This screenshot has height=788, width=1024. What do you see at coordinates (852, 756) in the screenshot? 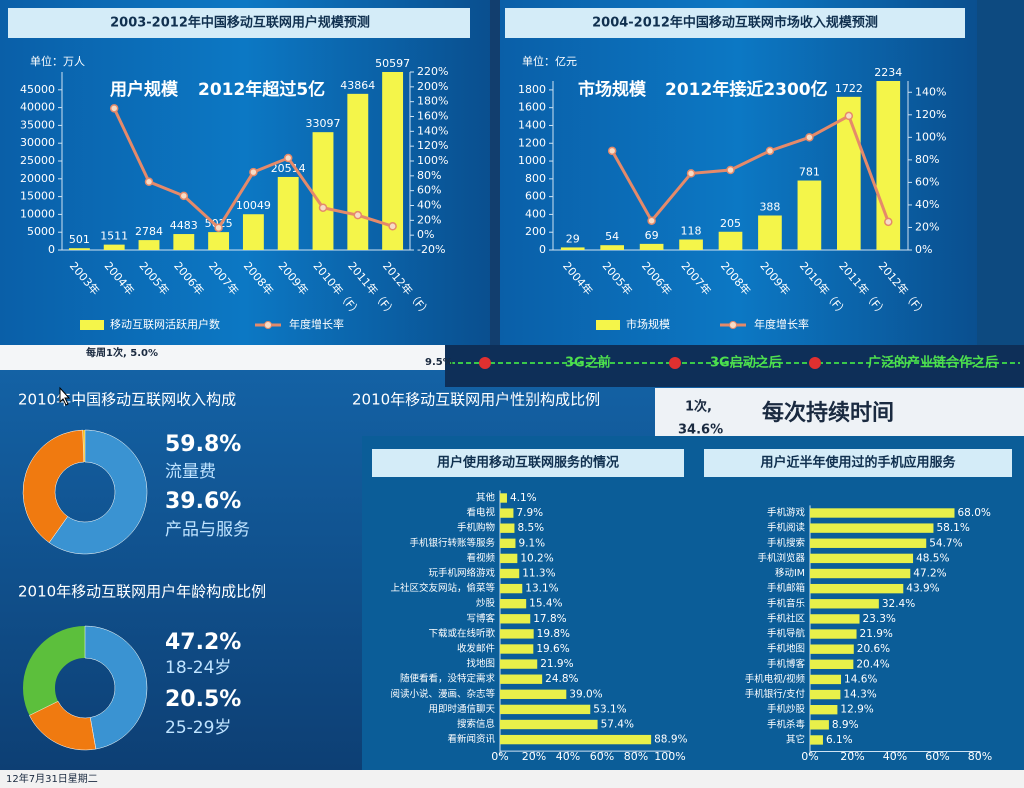
I see `x-tick-label: 20%` at bounding box center [852, 756].